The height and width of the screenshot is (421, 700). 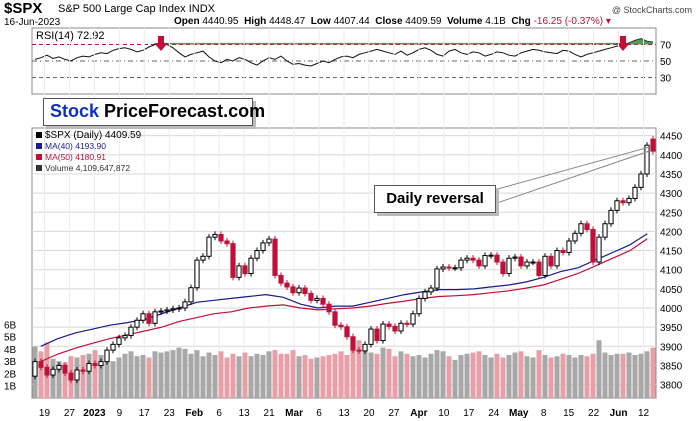 What do you see at coordinates (519, 413) in the screenshot?
I see `x-tick-label: May` at bounding box center [519, 413].